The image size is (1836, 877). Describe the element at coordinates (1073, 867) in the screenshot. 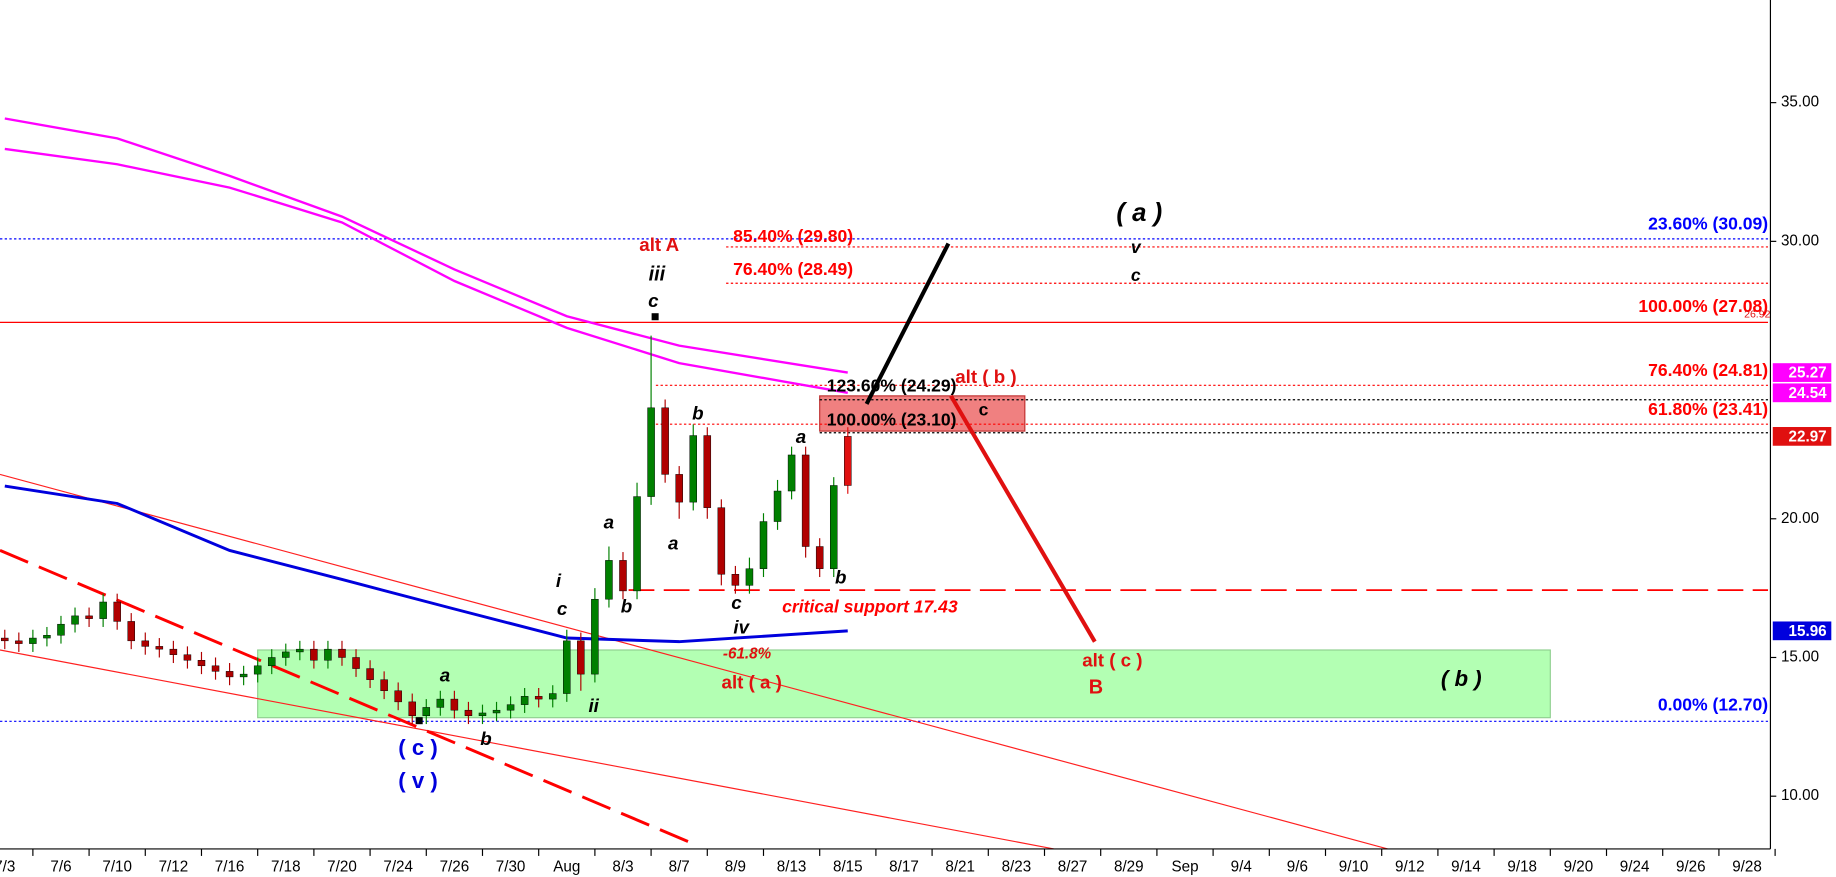

I see `x-tick-label: 8/27` at that location.